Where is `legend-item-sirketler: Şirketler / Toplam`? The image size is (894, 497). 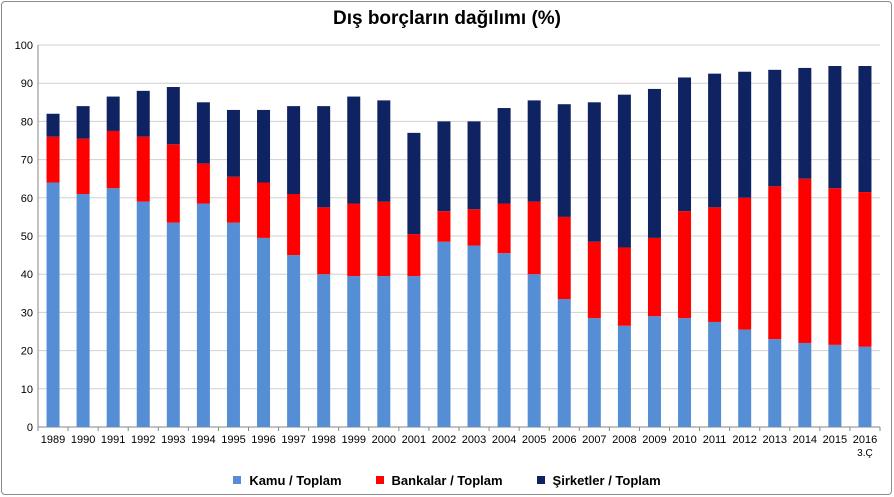 legend-item-sirketler: Şirketler / Toplam is located at coordinates (598, 480).